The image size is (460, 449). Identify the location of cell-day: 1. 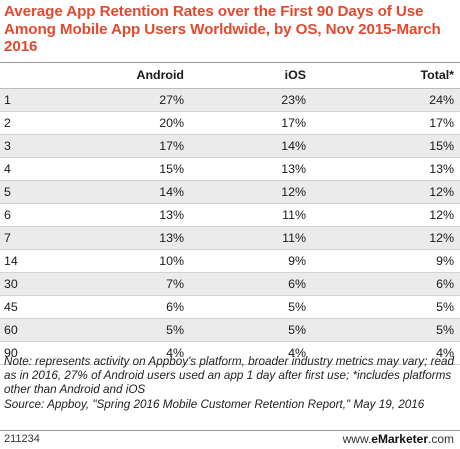
(47, 100).